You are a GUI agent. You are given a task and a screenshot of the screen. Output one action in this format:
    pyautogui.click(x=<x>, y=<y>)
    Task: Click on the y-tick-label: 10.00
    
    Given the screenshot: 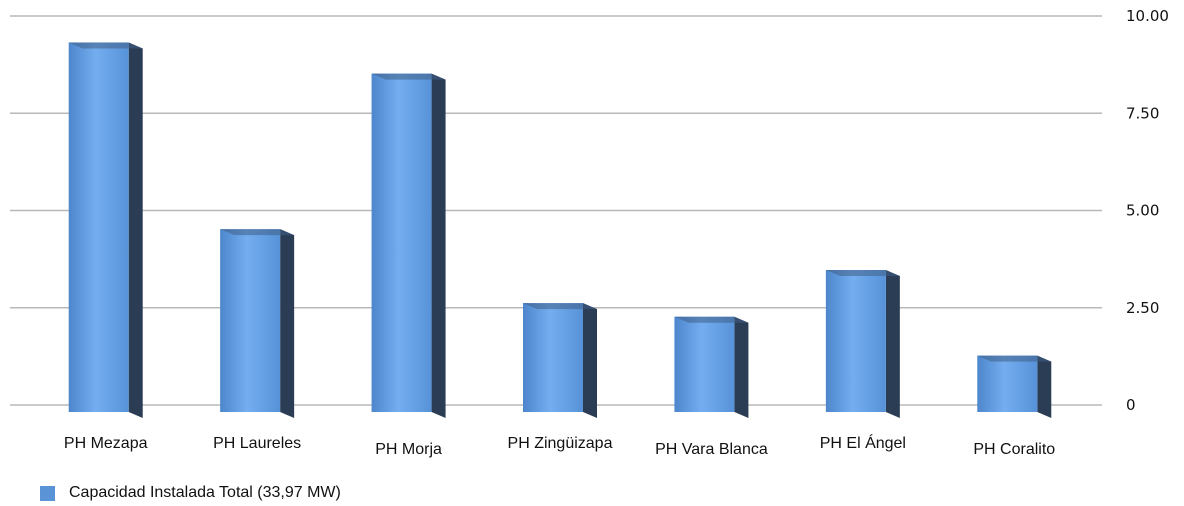 What is the action you would take?
    pyautogui.click(x=1147, y=16)
    